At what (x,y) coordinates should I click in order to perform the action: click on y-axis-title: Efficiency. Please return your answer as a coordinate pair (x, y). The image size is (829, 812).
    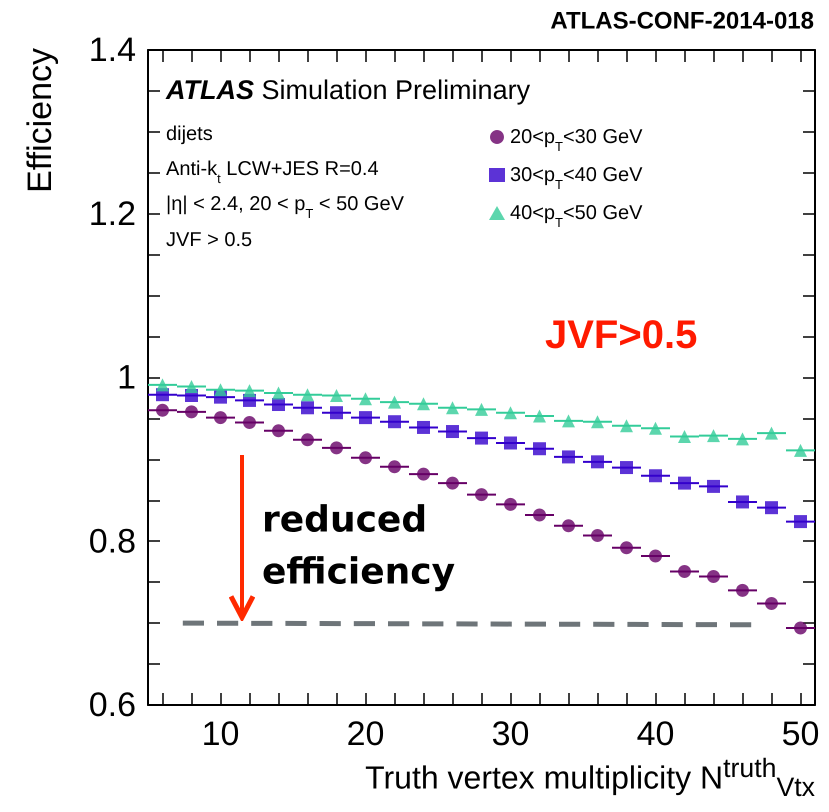
    Looking at the image, I should click on (40, 120).